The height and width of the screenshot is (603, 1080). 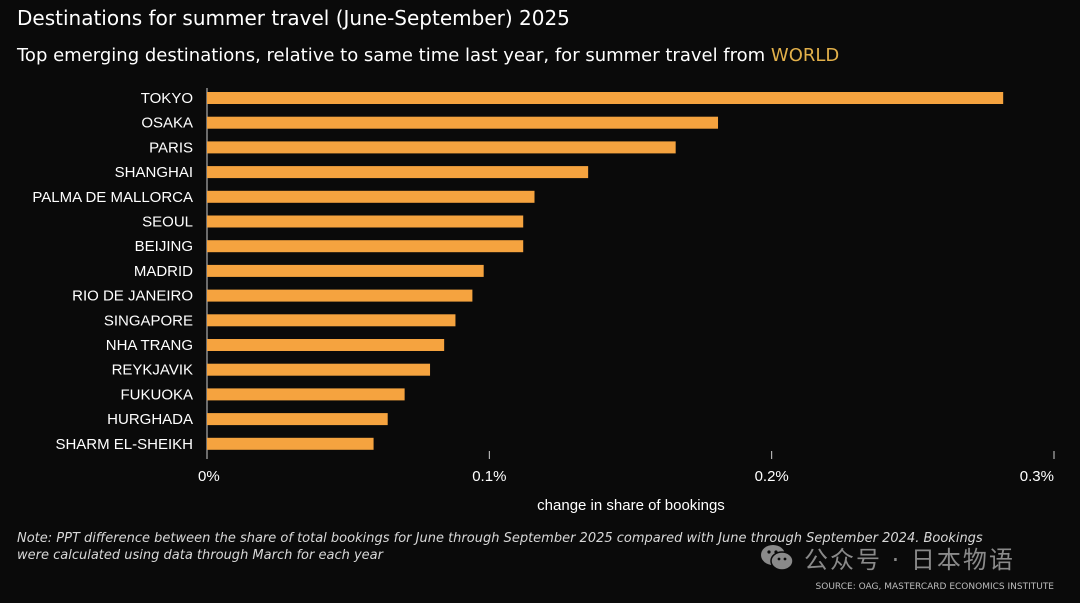 What do you see at coordinates (772, 476) in the screenshot?
I see `x-tick-label: 0.2%` at bounding box center [772, 476].